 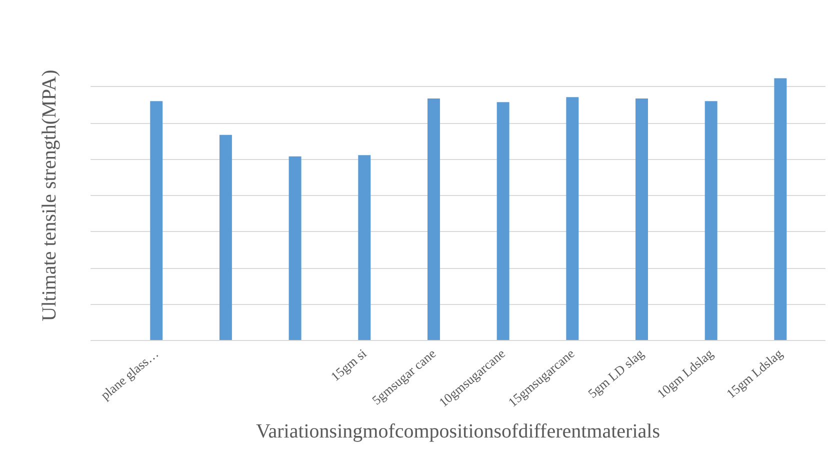 What do you see at coordinates (616, 373) in the screenshot?
I see `x-tick-label: 5gm LD slag` at bounding box center [616, 373].